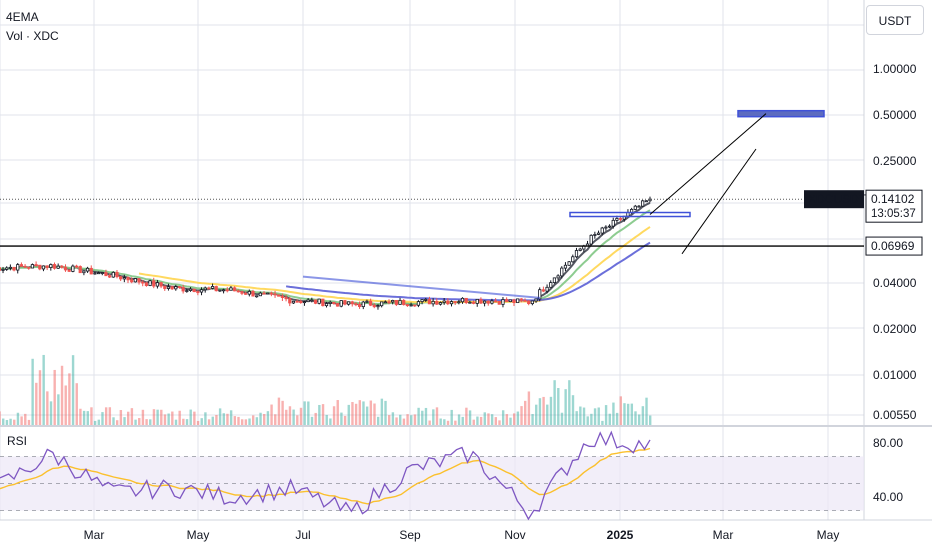 The image size is (932, 550). Describe the element at coordinates (895, 20) in the screenshot. I see `currency-selector-button: USDT` at that location.